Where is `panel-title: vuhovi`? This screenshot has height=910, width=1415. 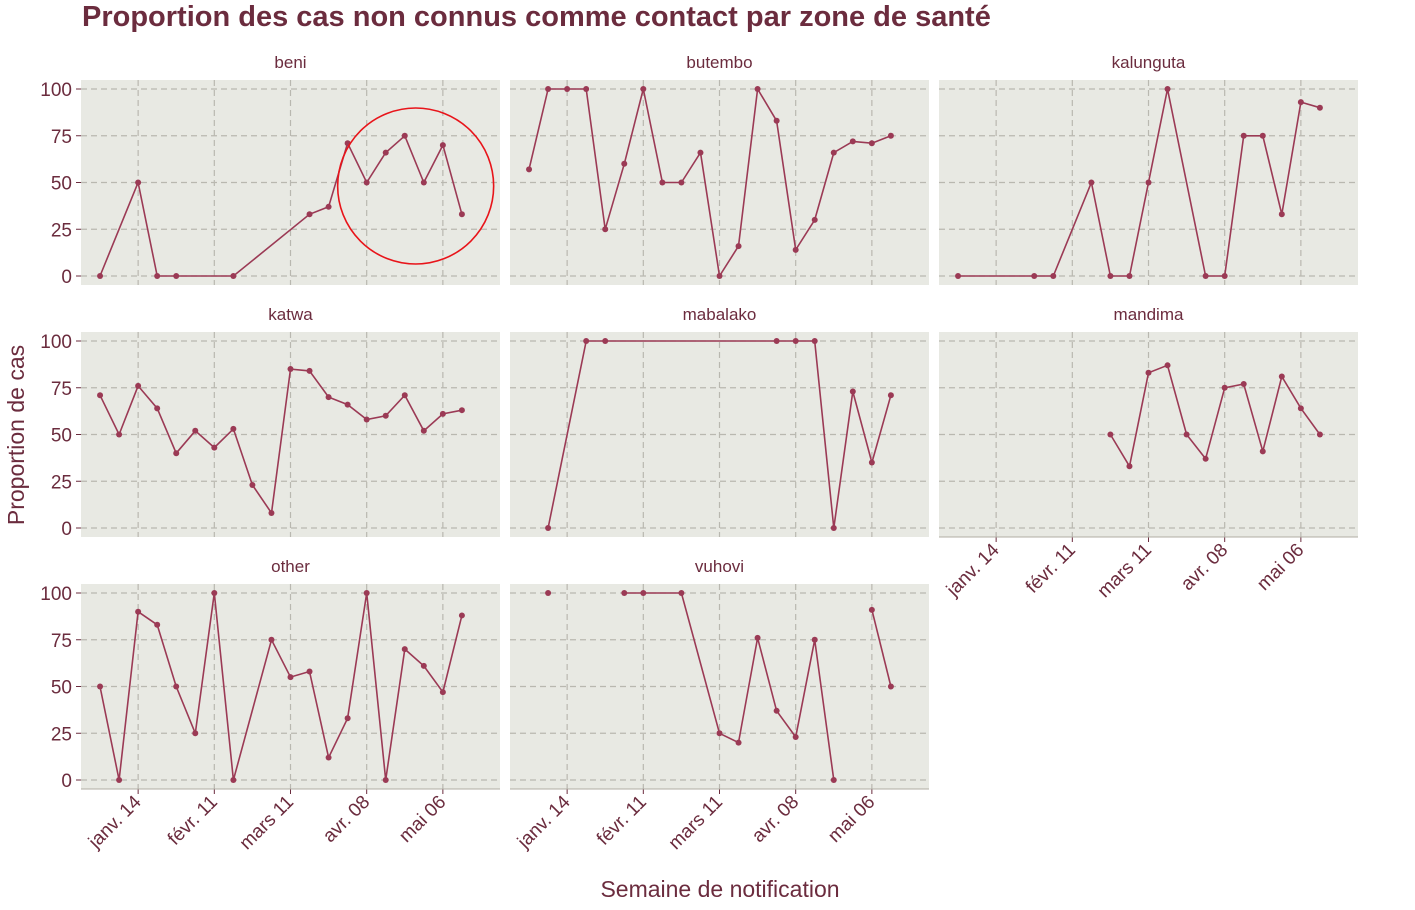 panel-title: vuhovi is located at coordinates (719, 566).